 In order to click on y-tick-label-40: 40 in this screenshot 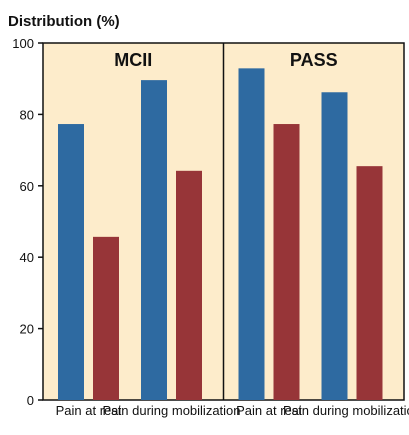, I will do `click(27, 257)`.